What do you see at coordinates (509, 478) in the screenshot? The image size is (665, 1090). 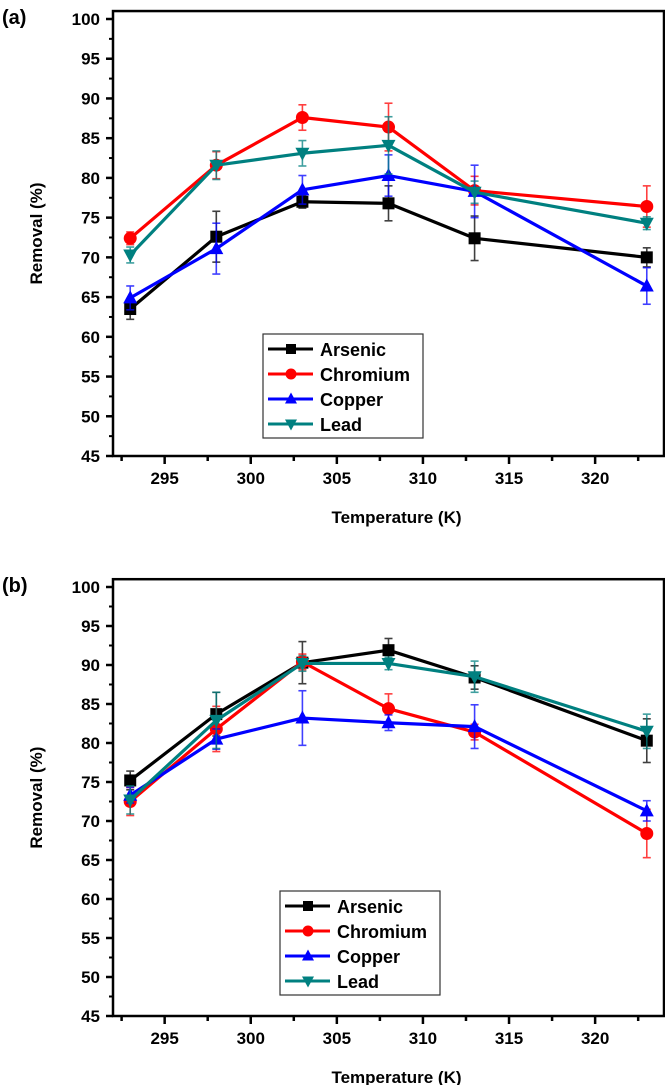 I see `x-tick-label: 315` at bounding box center [509, 478].